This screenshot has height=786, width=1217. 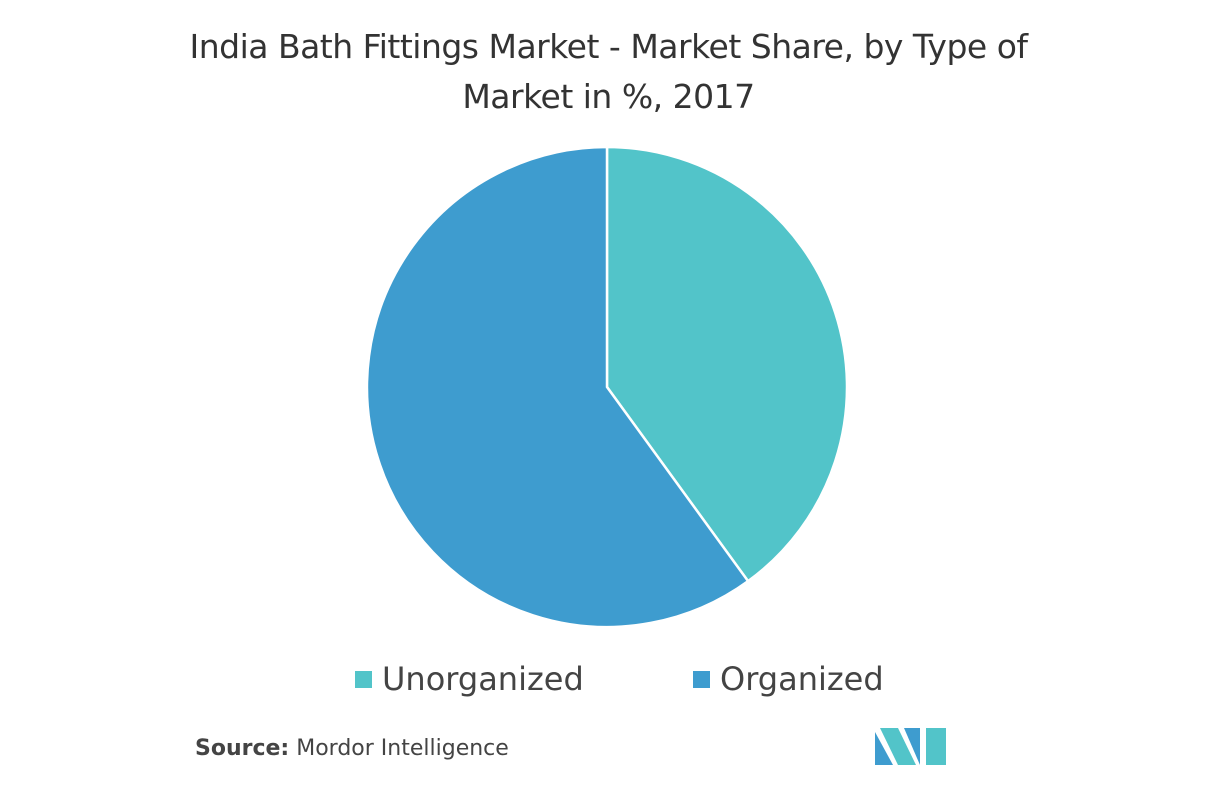 What do you see at coordinates (910, 746) in the screenshot?
I see `logo` at bounding box center [910, 746].